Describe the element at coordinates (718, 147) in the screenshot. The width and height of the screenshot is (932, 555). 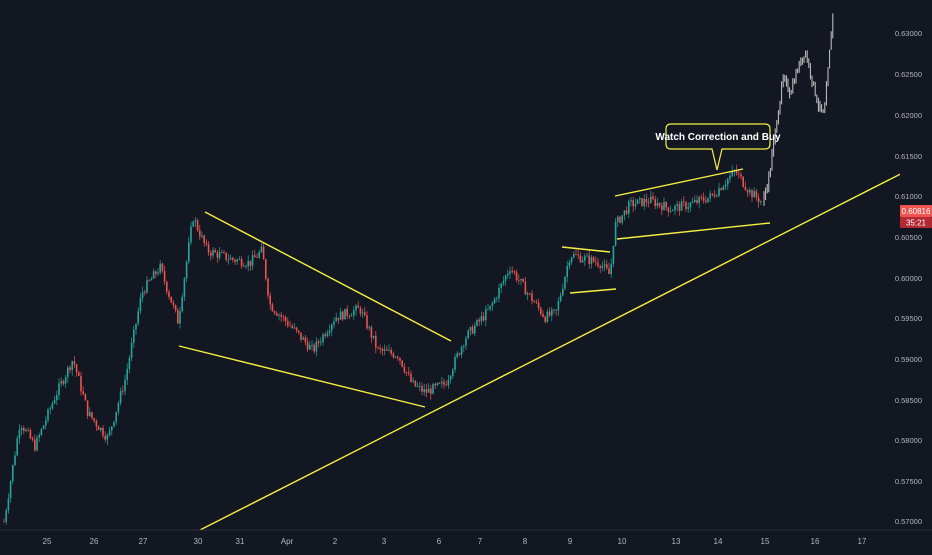
I see `callout-annotation: Watch Correction and Buy` at that location.